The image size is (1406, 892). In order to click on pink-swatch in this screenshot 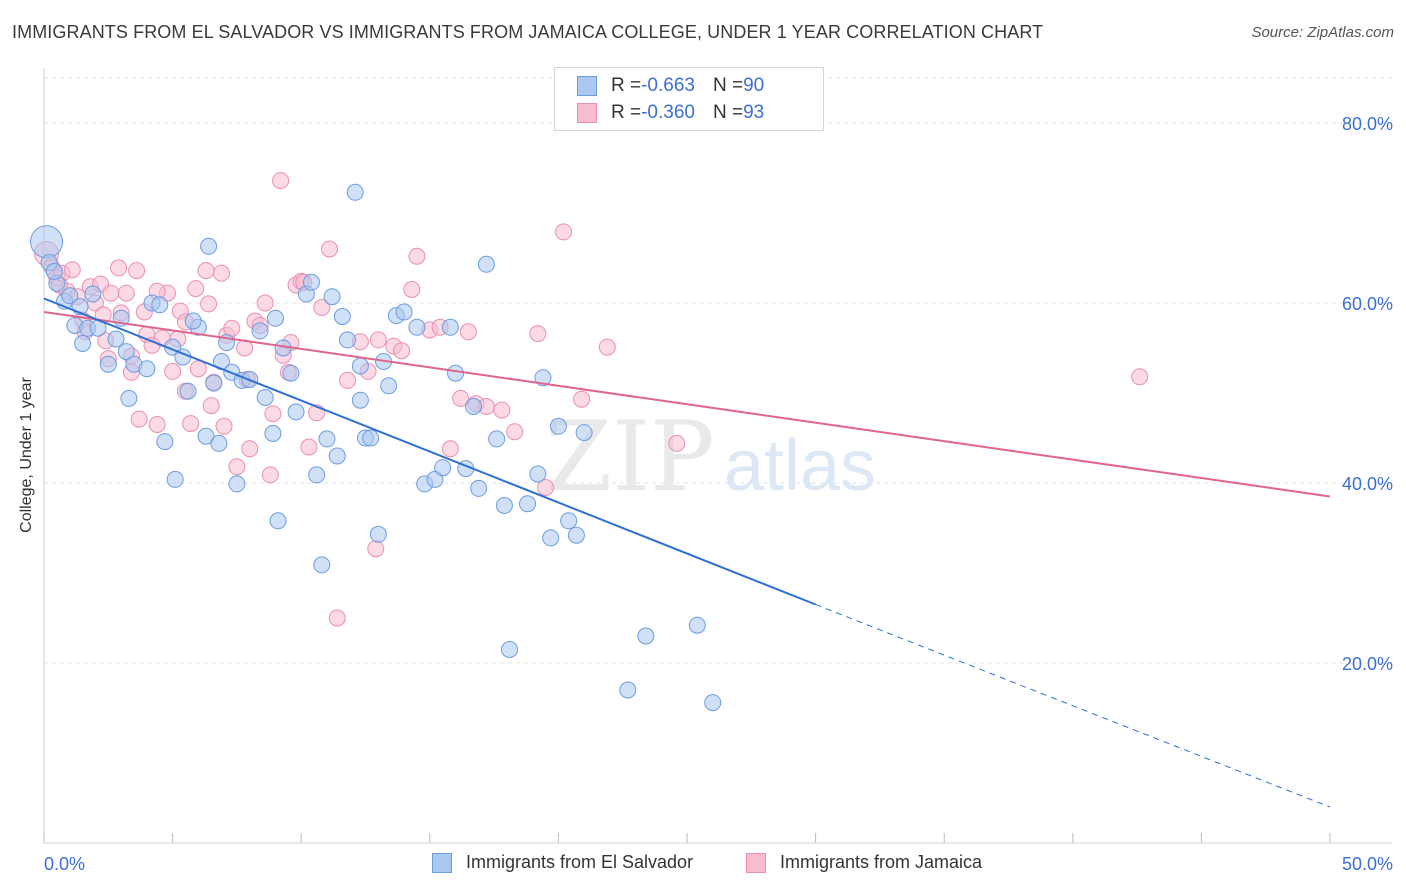, I will do `click(587, 113)`.